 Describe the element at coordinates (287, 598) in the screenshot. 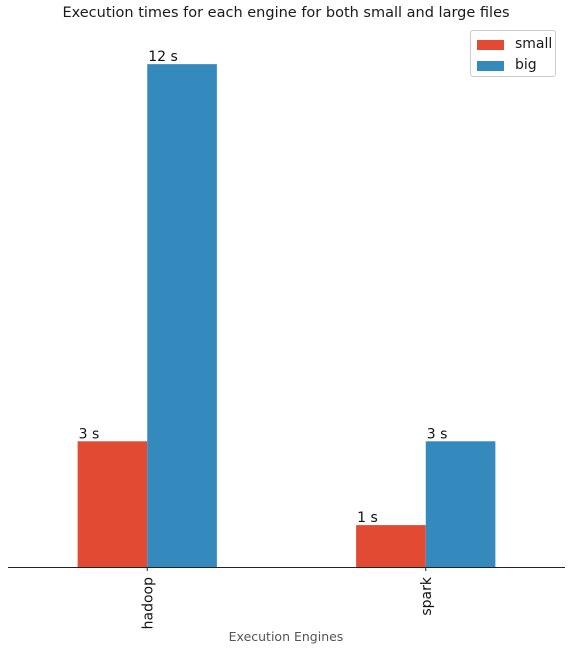

I see `x-tick-labels: hadoop spark` at that location.